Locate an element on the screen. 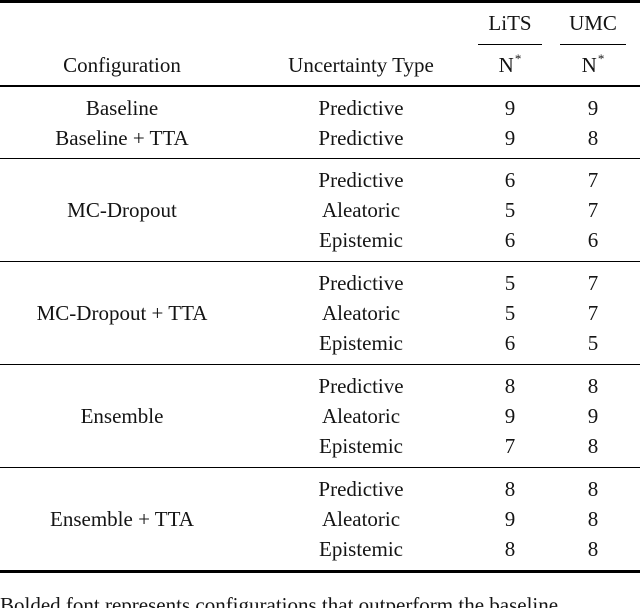  config-cell: MC-Dropout is located at coordinates (122, 210).